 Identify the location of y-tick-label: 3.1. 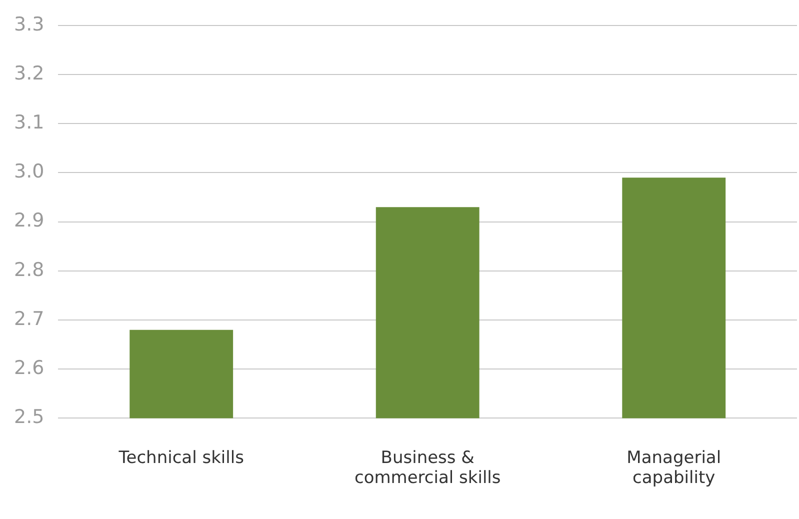
(29, 123).